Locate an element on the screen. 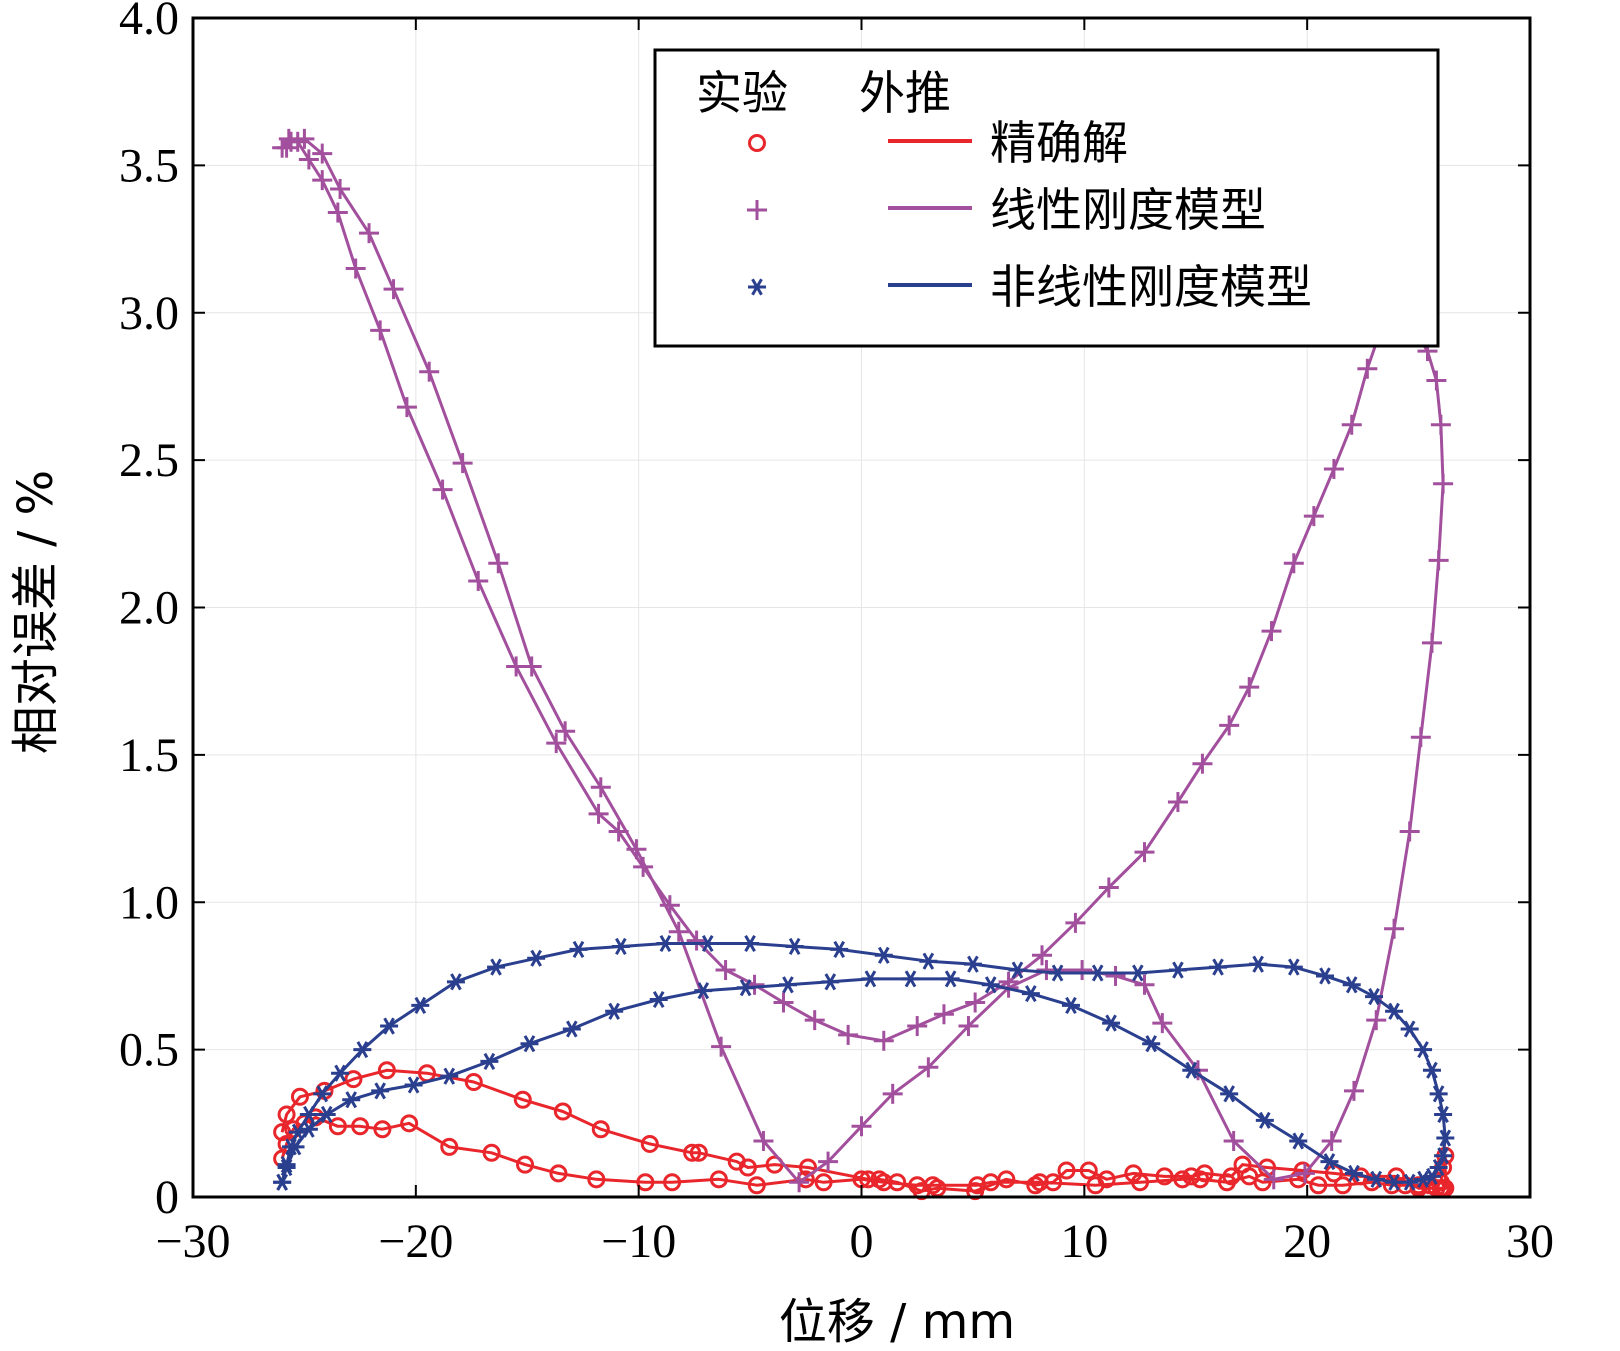 The width and height of the screenshot is (1620, 1351). x-tick-label: −10 is located at coordinates (638, 1241).